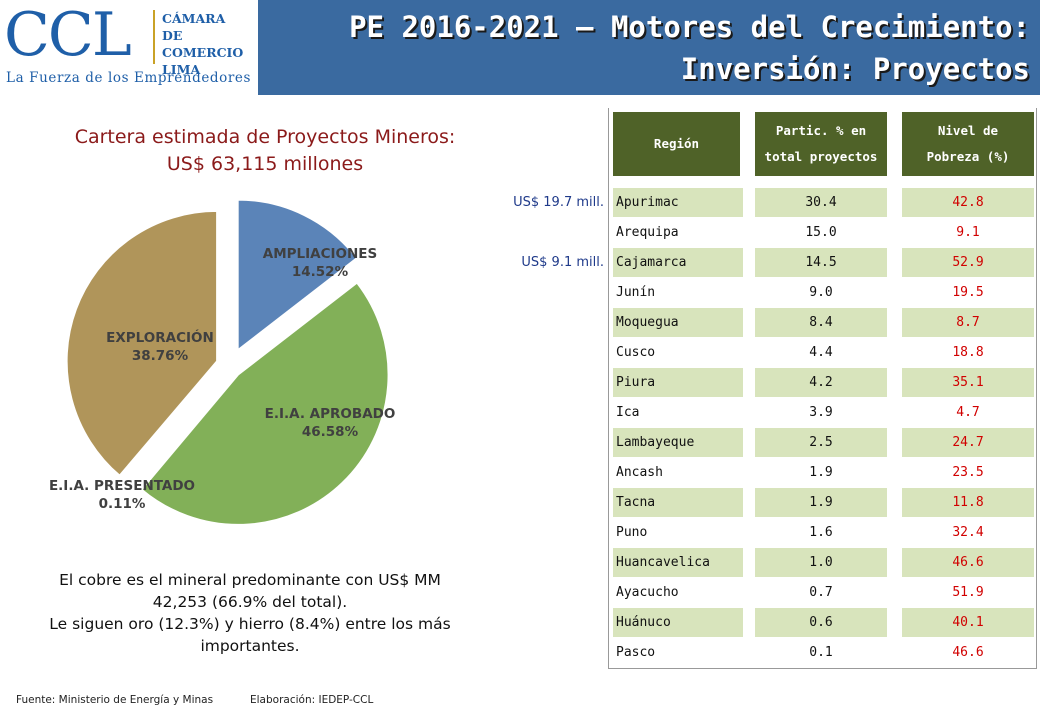 This screenshot has width=1040, height=720. I want to click on header-line: Región, so click(676, 143).